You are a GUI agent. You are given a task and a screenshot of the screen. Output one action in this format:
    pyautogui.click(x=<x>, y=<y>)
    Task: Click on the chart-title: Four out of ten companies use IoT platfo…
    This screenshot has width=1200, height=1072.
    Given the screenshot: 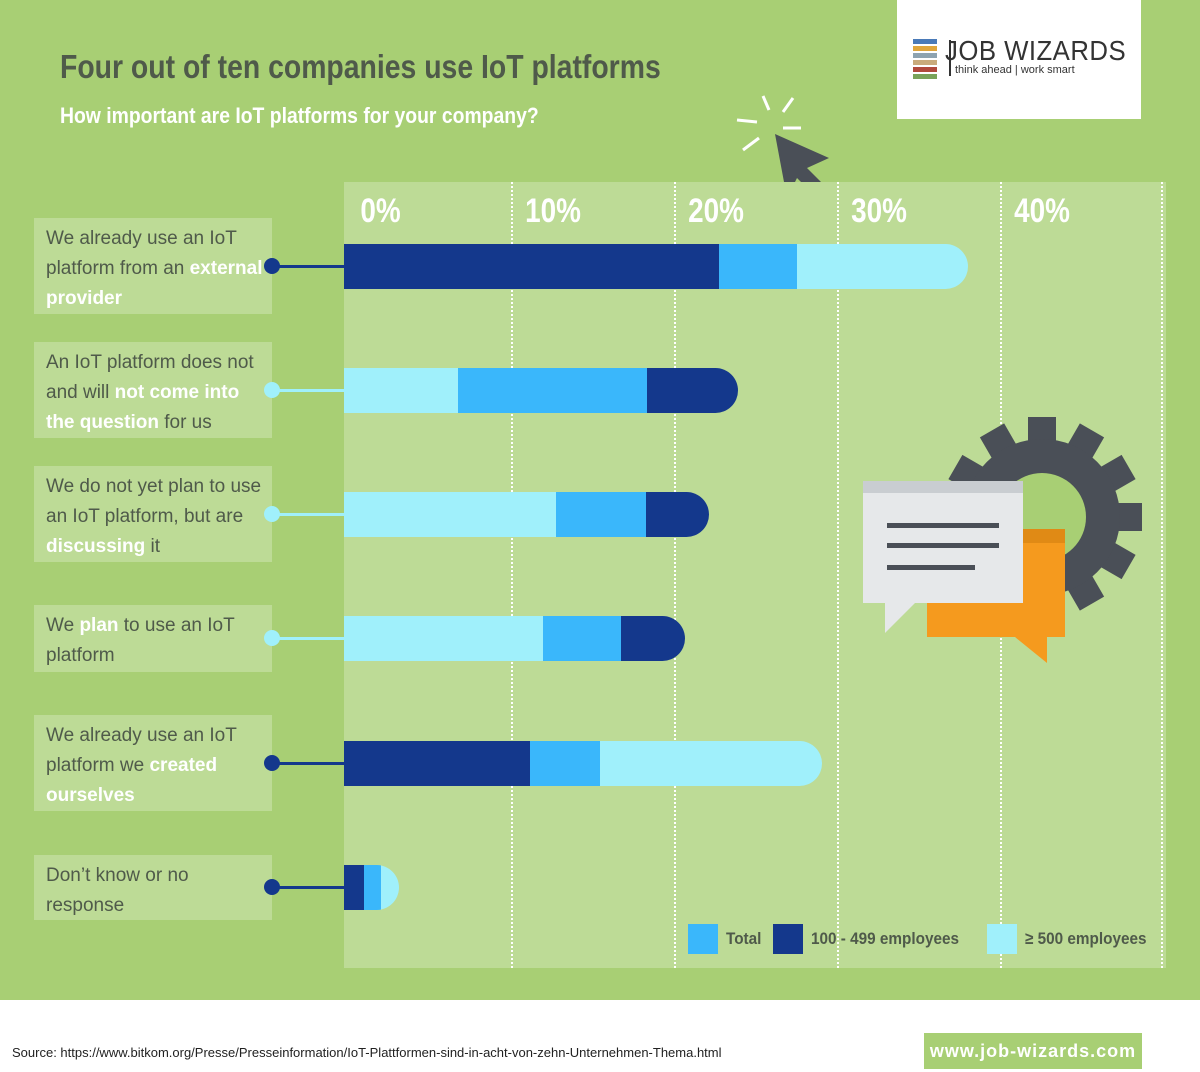 What is the action you would take?
    pyautogui.click(x=360, y=66)
    